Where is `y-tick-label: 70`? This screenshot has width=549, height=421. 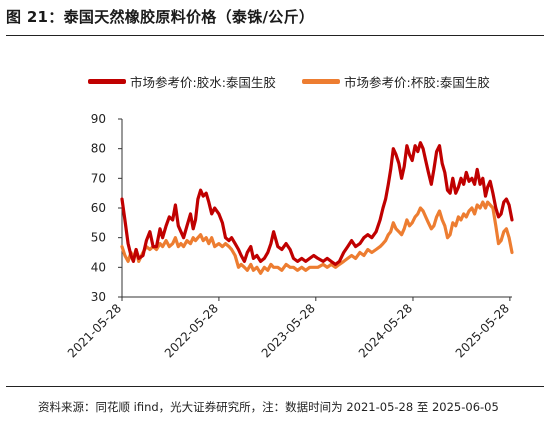 y-tick-label: 70 is located at coordinates (98, 178).